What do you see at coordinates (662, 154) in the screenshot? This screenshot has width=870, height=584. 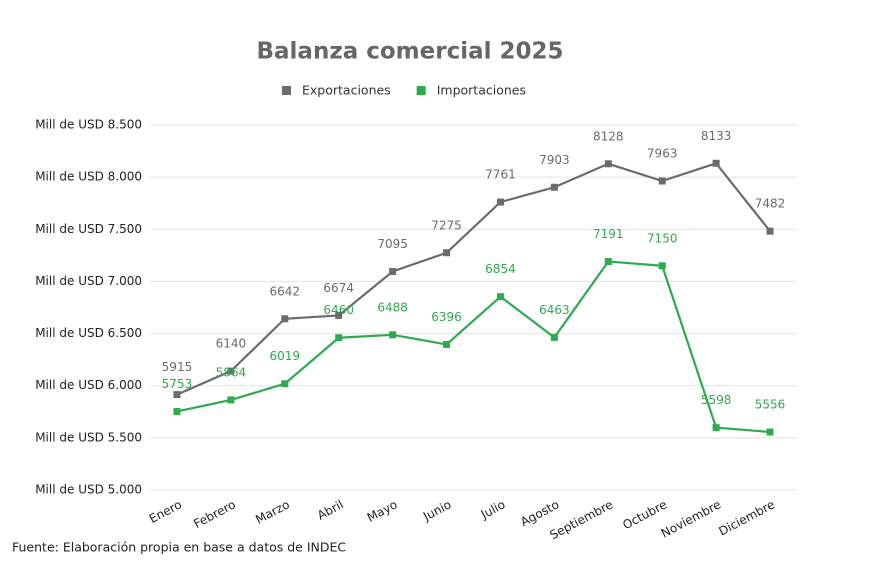 I see `data-label: 7963` at bounding box center [662, 154].